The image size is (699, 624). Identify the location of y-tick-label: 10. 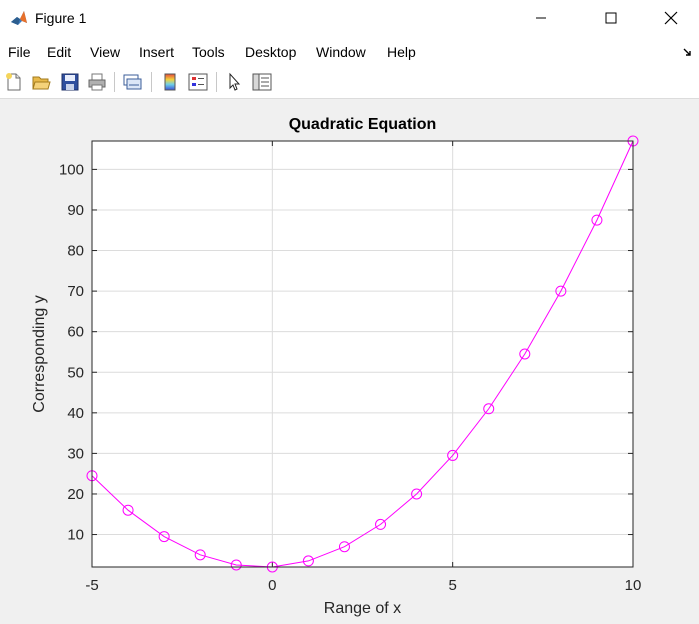
(75, 535).